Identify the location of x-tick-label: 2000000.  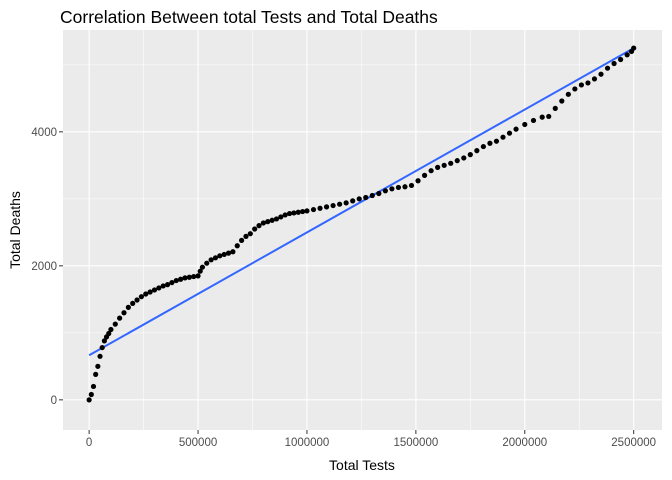
(524, 443).